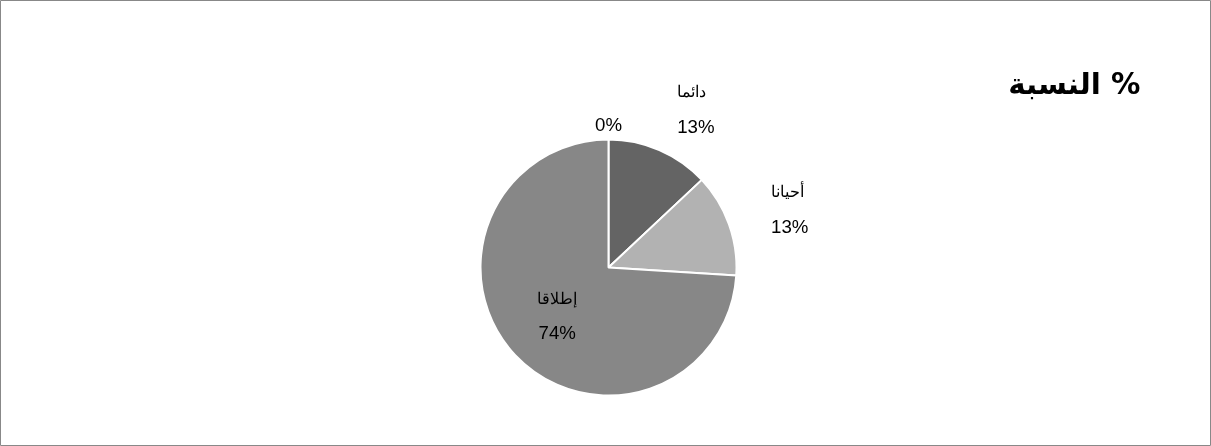 Image resolution: width=1211 pixels, height=446 pixels. Describe the element at coordinates (608, 124) in the screenshot. I see `text: 0%` at that location.